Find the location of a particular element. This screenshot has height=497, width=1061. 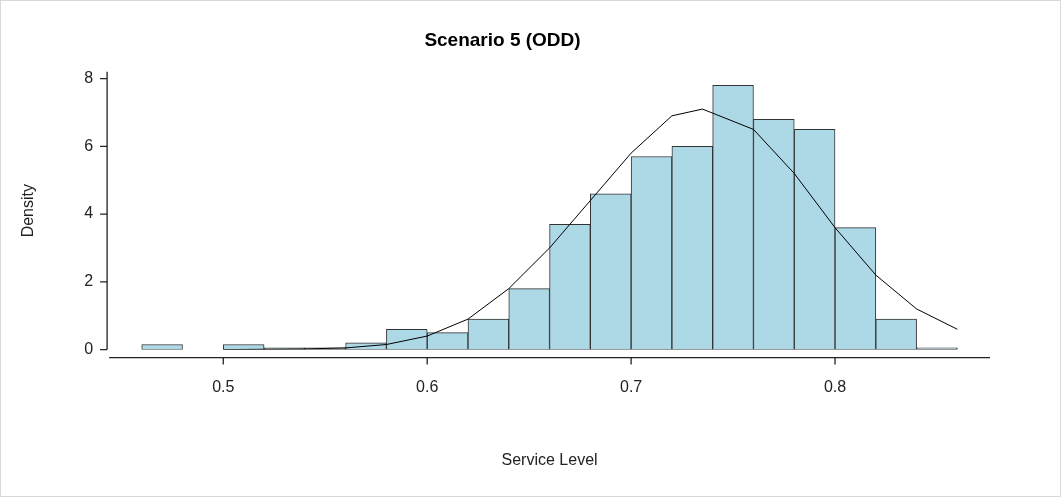

y-axis-title: Density is located at coordinates (28, 211).